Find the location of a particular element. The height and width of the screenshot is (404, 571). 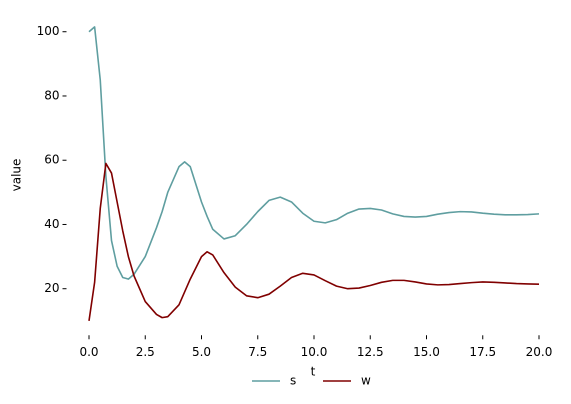

legend-label: s is located at coordinates (293, 381).